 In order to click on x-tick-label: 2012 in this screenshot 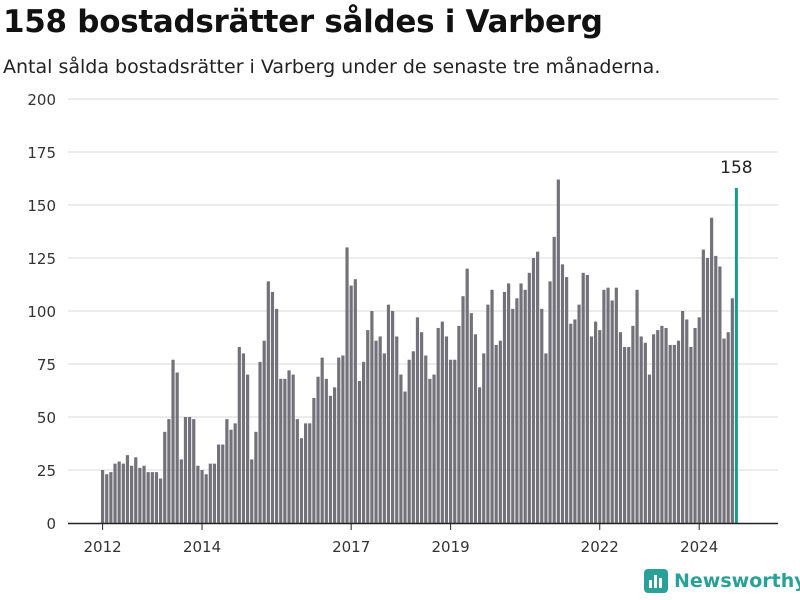, I will do `click(103, 547)`.